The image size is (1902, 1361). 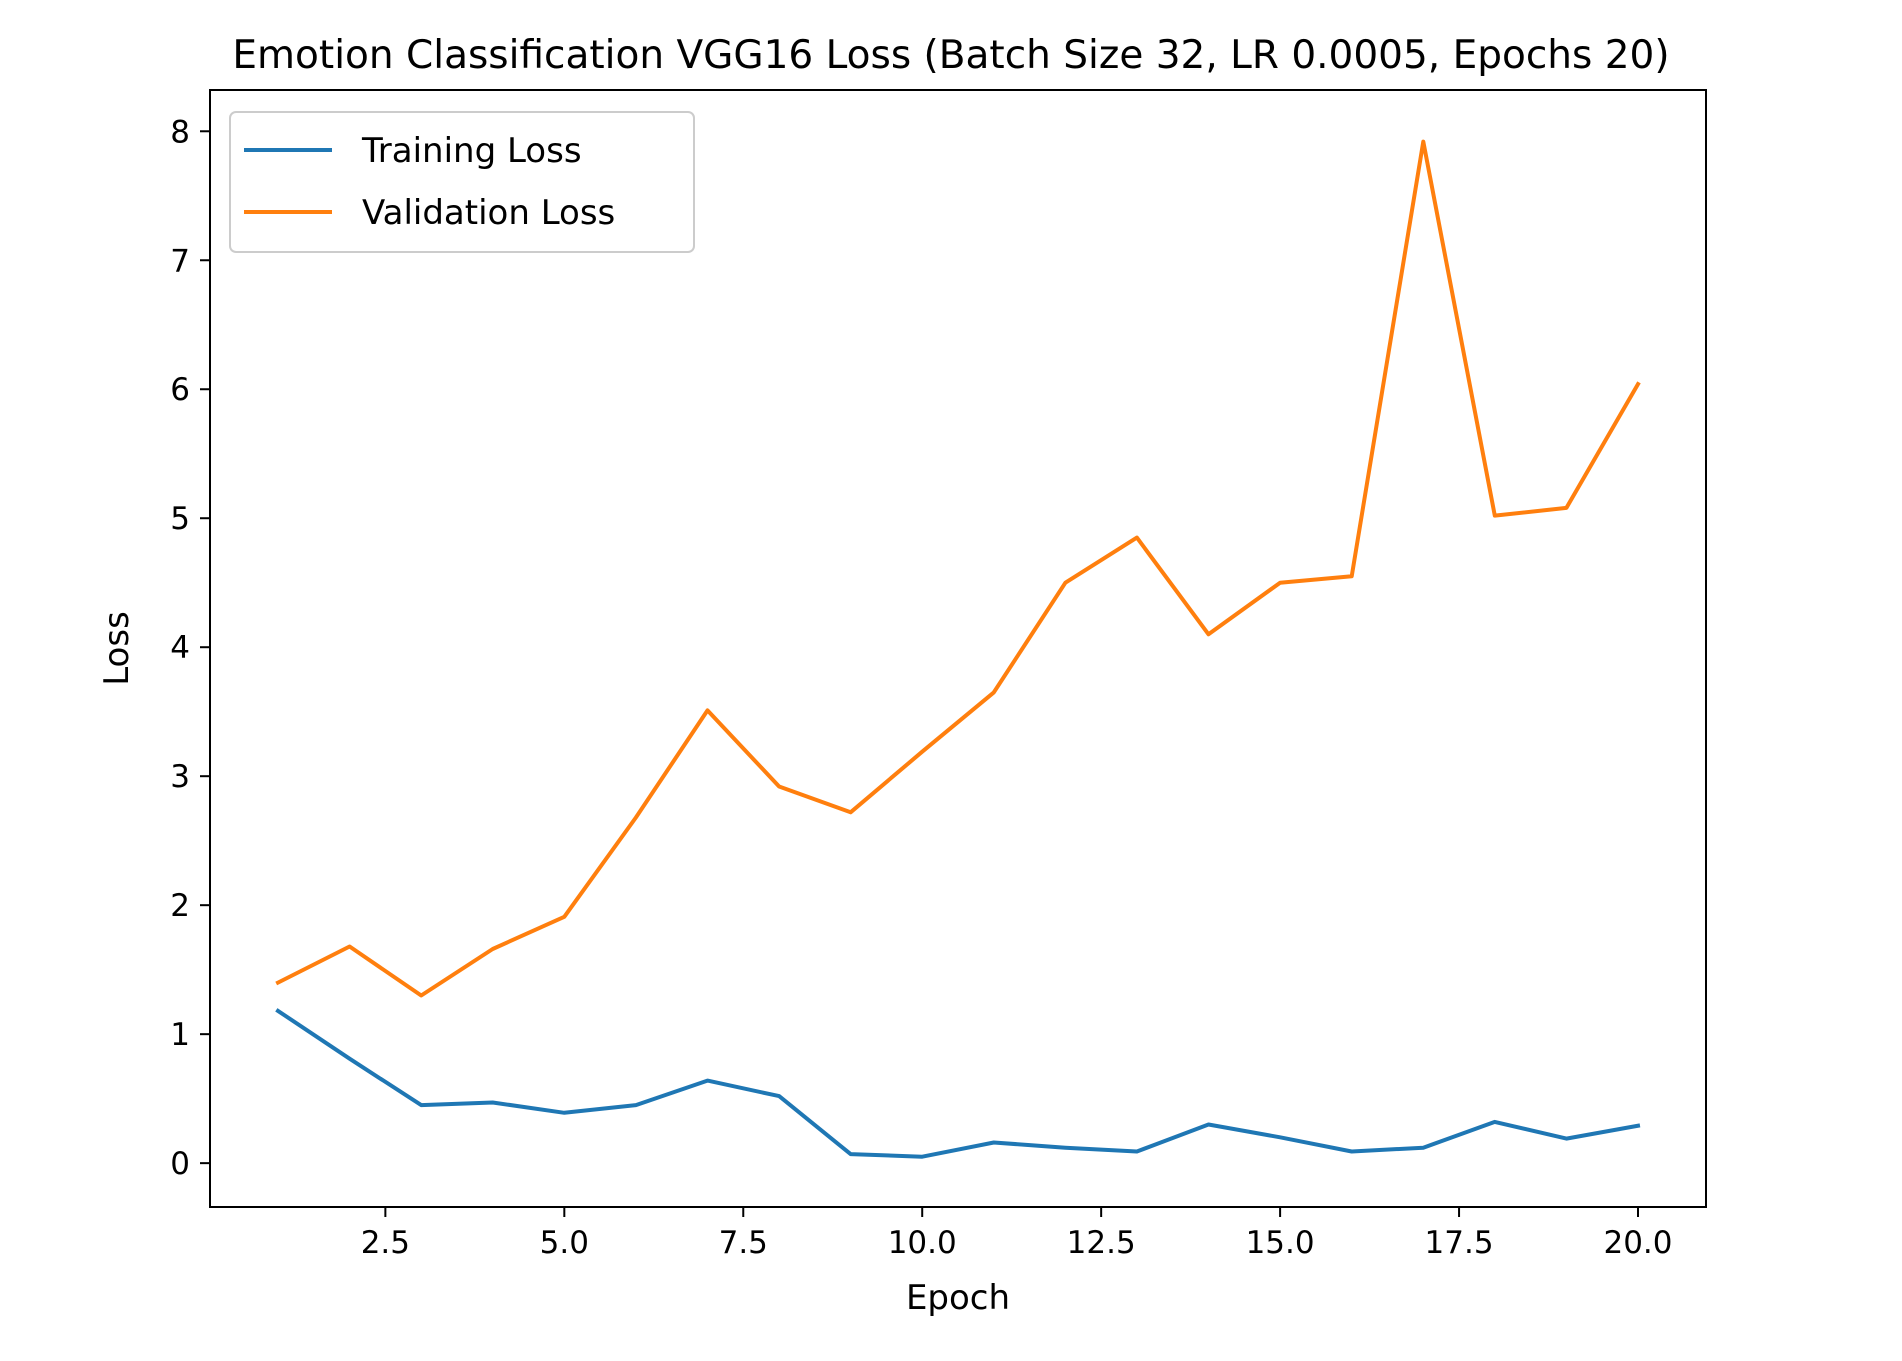 I want to click on y-tick-label: 2, so click(x=180, y=906).